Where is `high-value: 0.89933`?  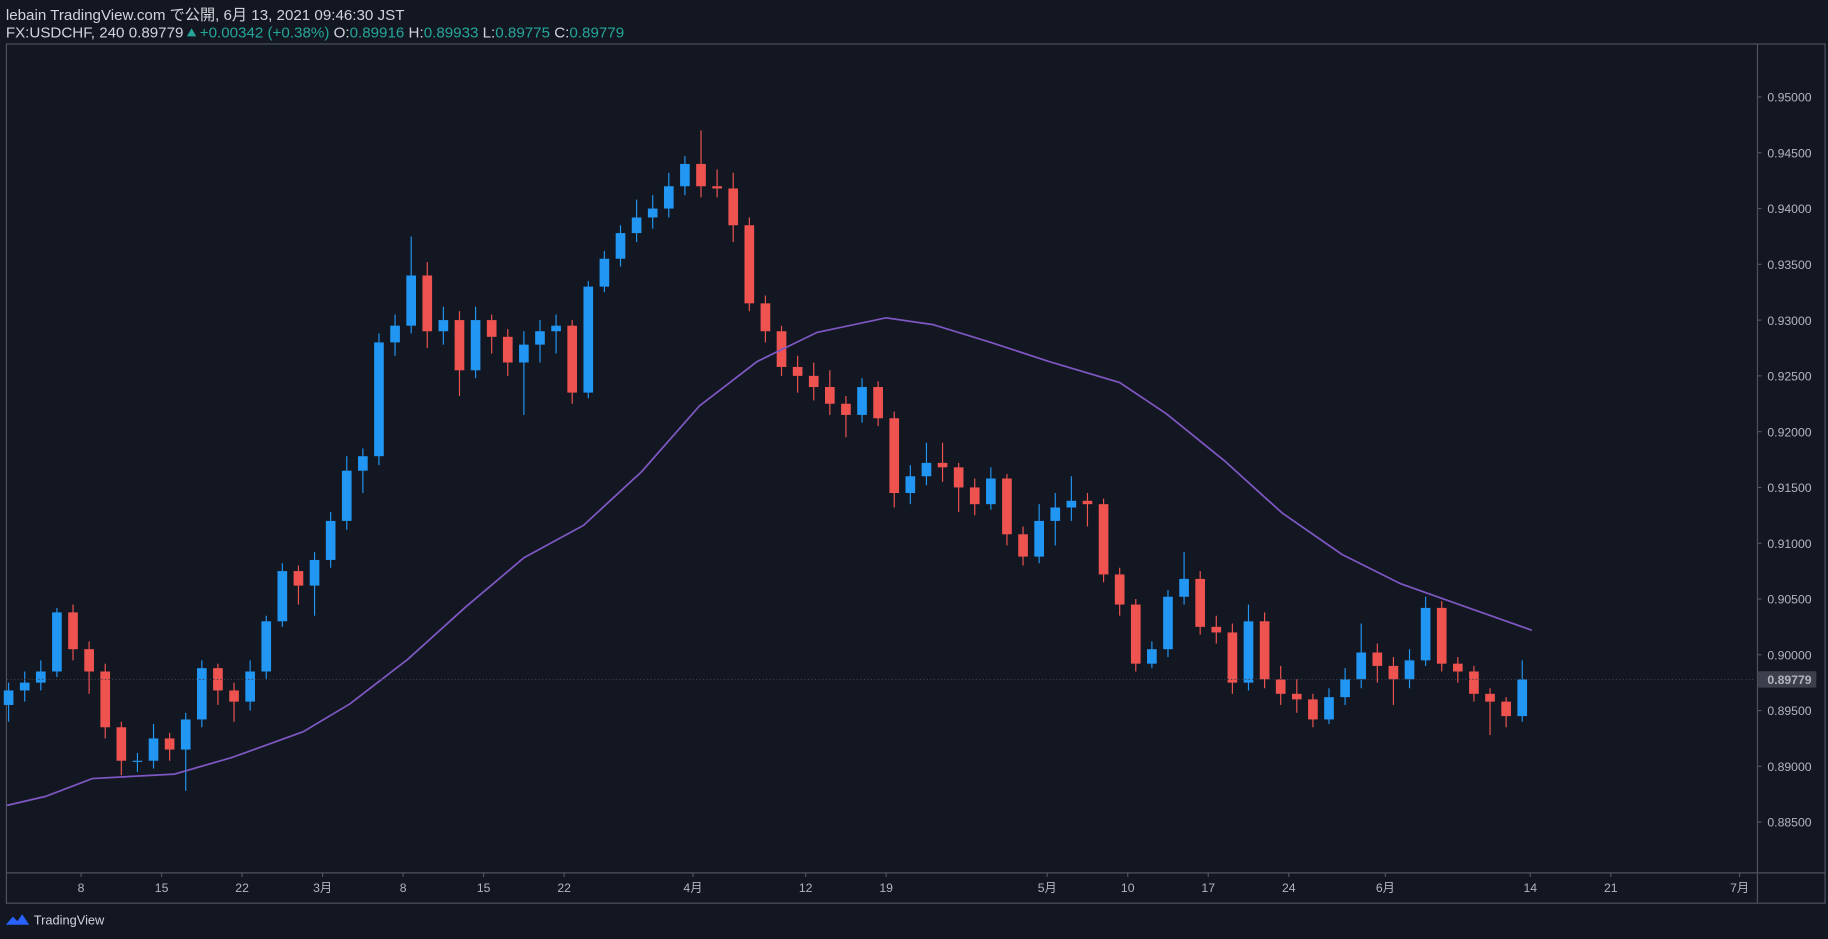
high-value: 0.89933 is located at coordinates (451, 33).